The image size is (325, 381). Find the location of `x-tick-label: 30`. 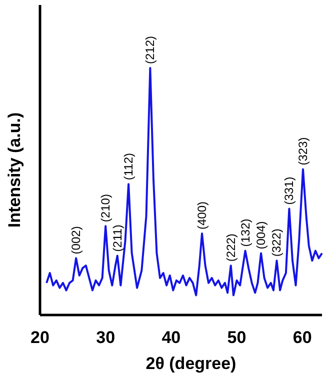

x-tick-label: 30 is located at coordinates (106, 337).